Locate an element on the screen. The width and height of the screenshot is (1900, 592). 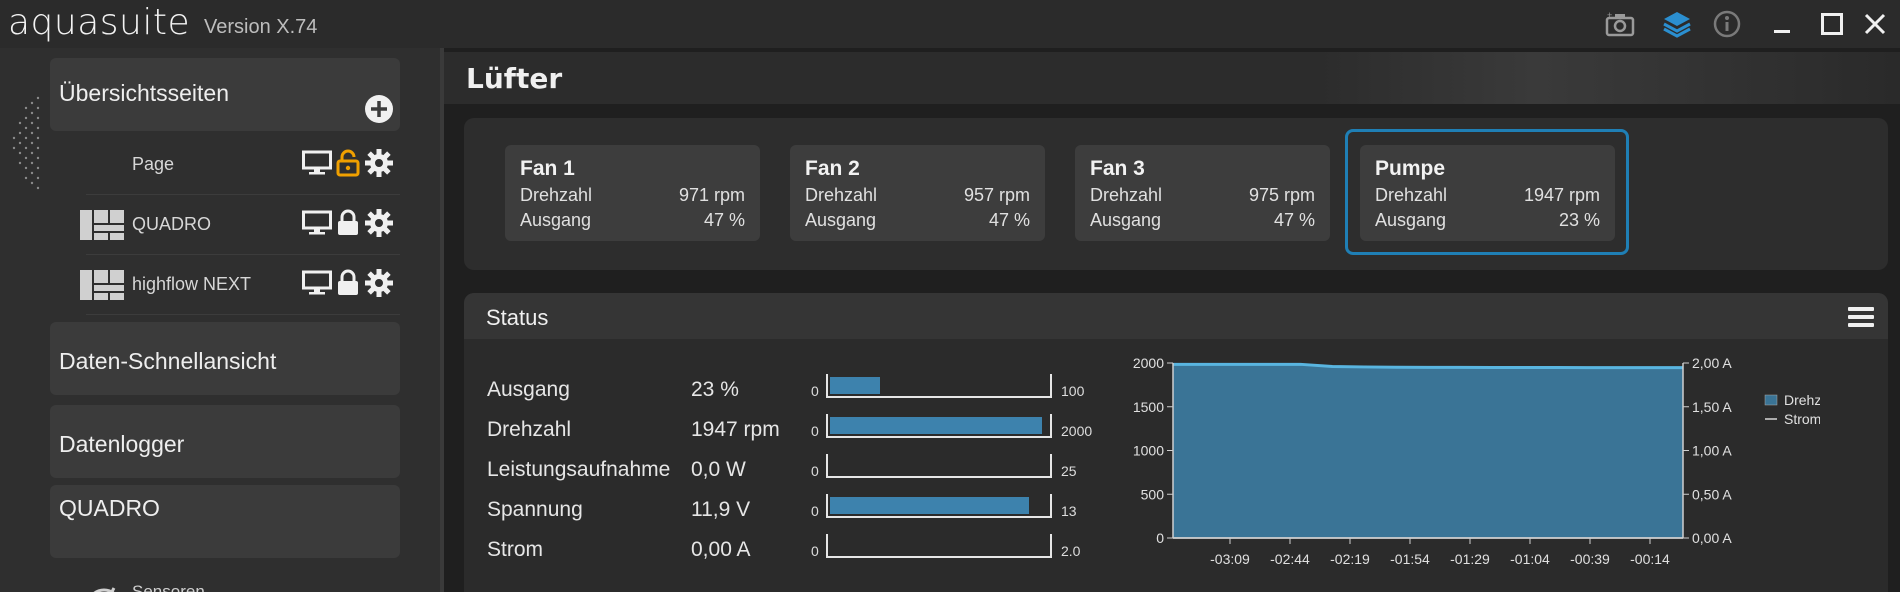
page-item-page: Page is located at coordinates (243, 165).